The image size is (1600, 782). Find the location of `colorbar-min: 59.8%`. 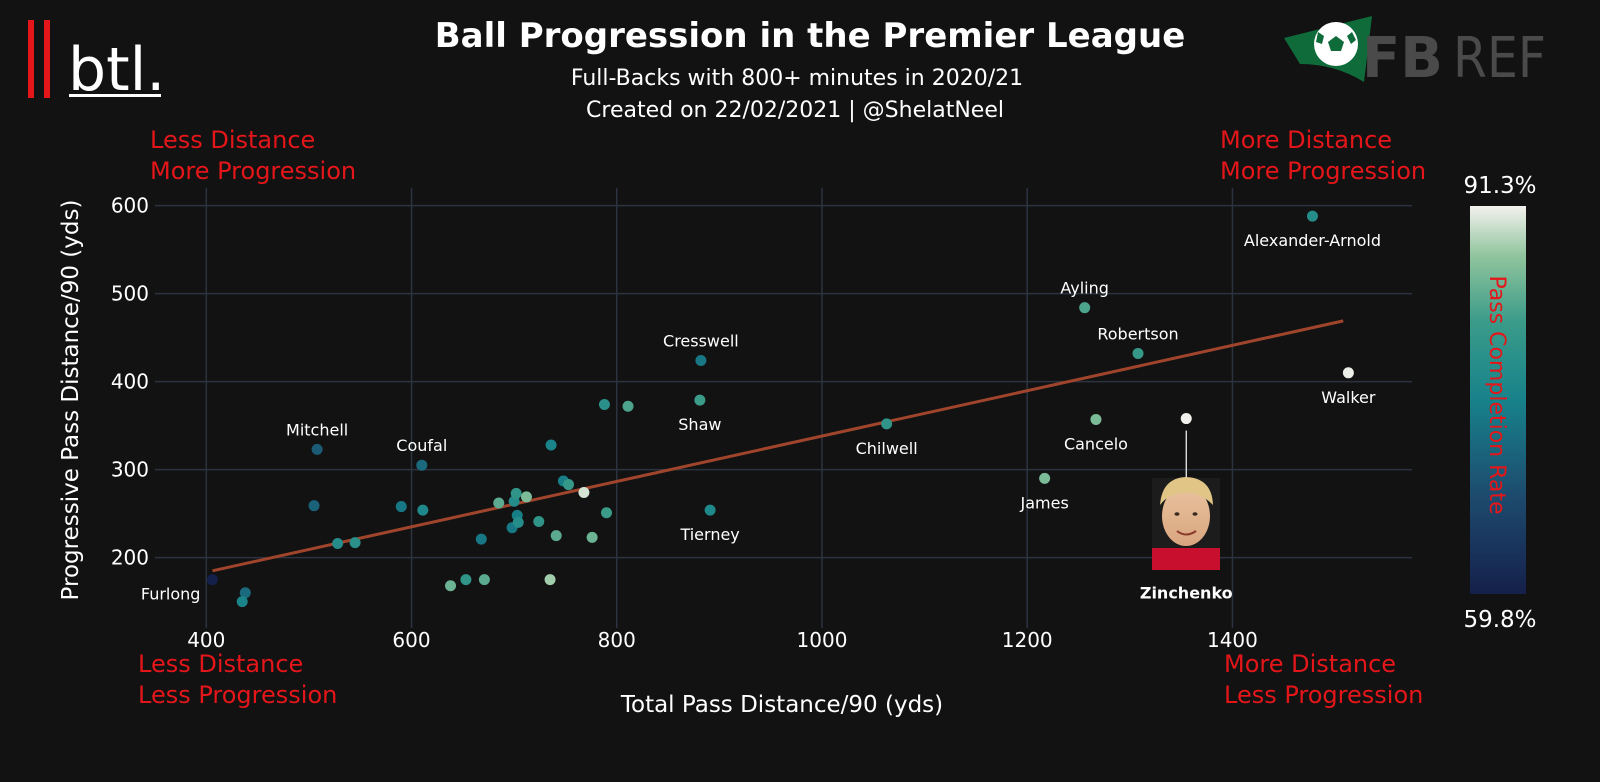

colorbar-min: 59.8% is located at coordinates (1499, 620).